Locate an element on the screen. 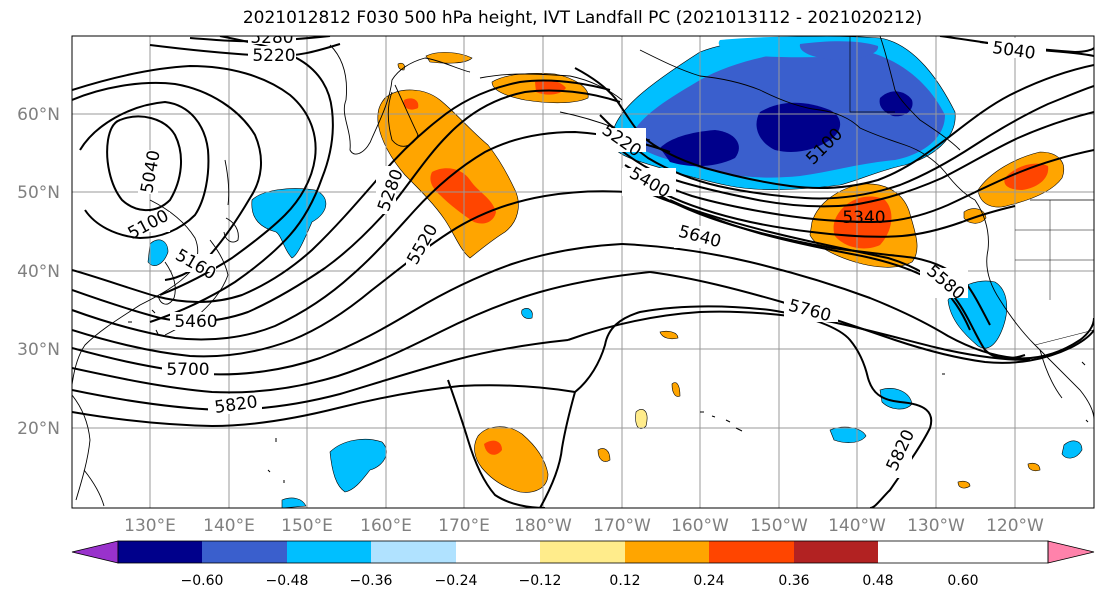 The image size is (1105, 601). contour-label: 5280 is located at coordinates (271, 38).